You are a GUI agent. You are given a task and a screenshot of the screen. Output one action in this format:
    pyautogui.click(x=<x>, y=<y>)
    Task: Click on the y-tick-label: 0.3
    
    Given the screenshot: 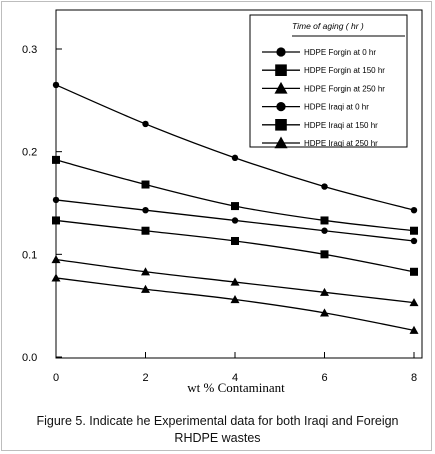 What is the action you would take?
    pyautogui.click(x=29, y=50)
    